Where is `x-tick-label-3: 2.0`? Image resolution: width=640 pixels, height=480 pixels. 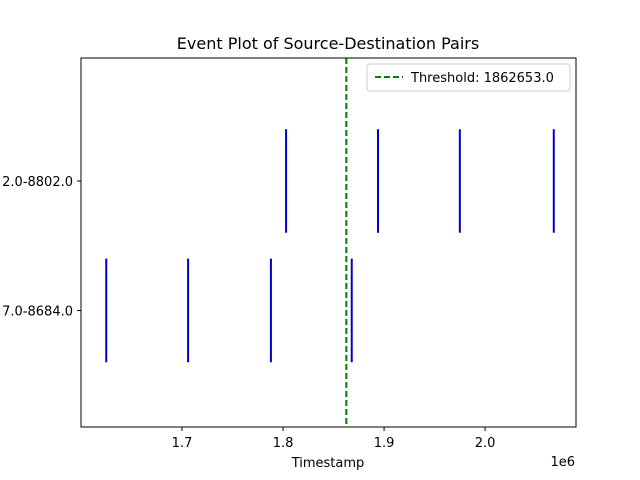 x-tick-label-3: 2.0 is located at coordinates (485, 443).